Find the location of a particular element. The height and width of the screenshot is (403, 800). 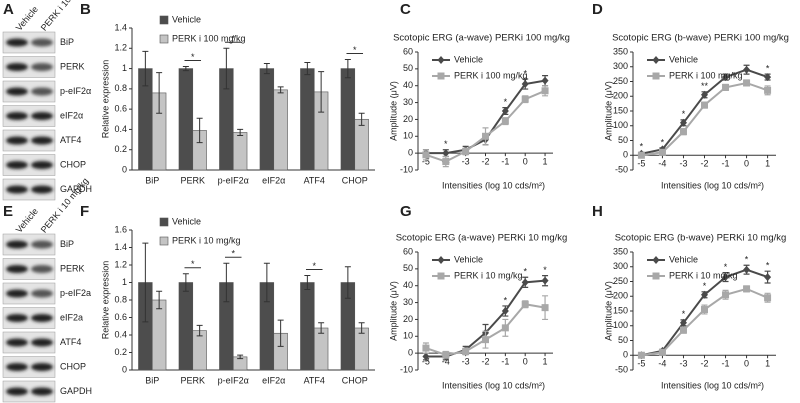

y-tick-label: 0.2 is located at coordinates (120, 352).